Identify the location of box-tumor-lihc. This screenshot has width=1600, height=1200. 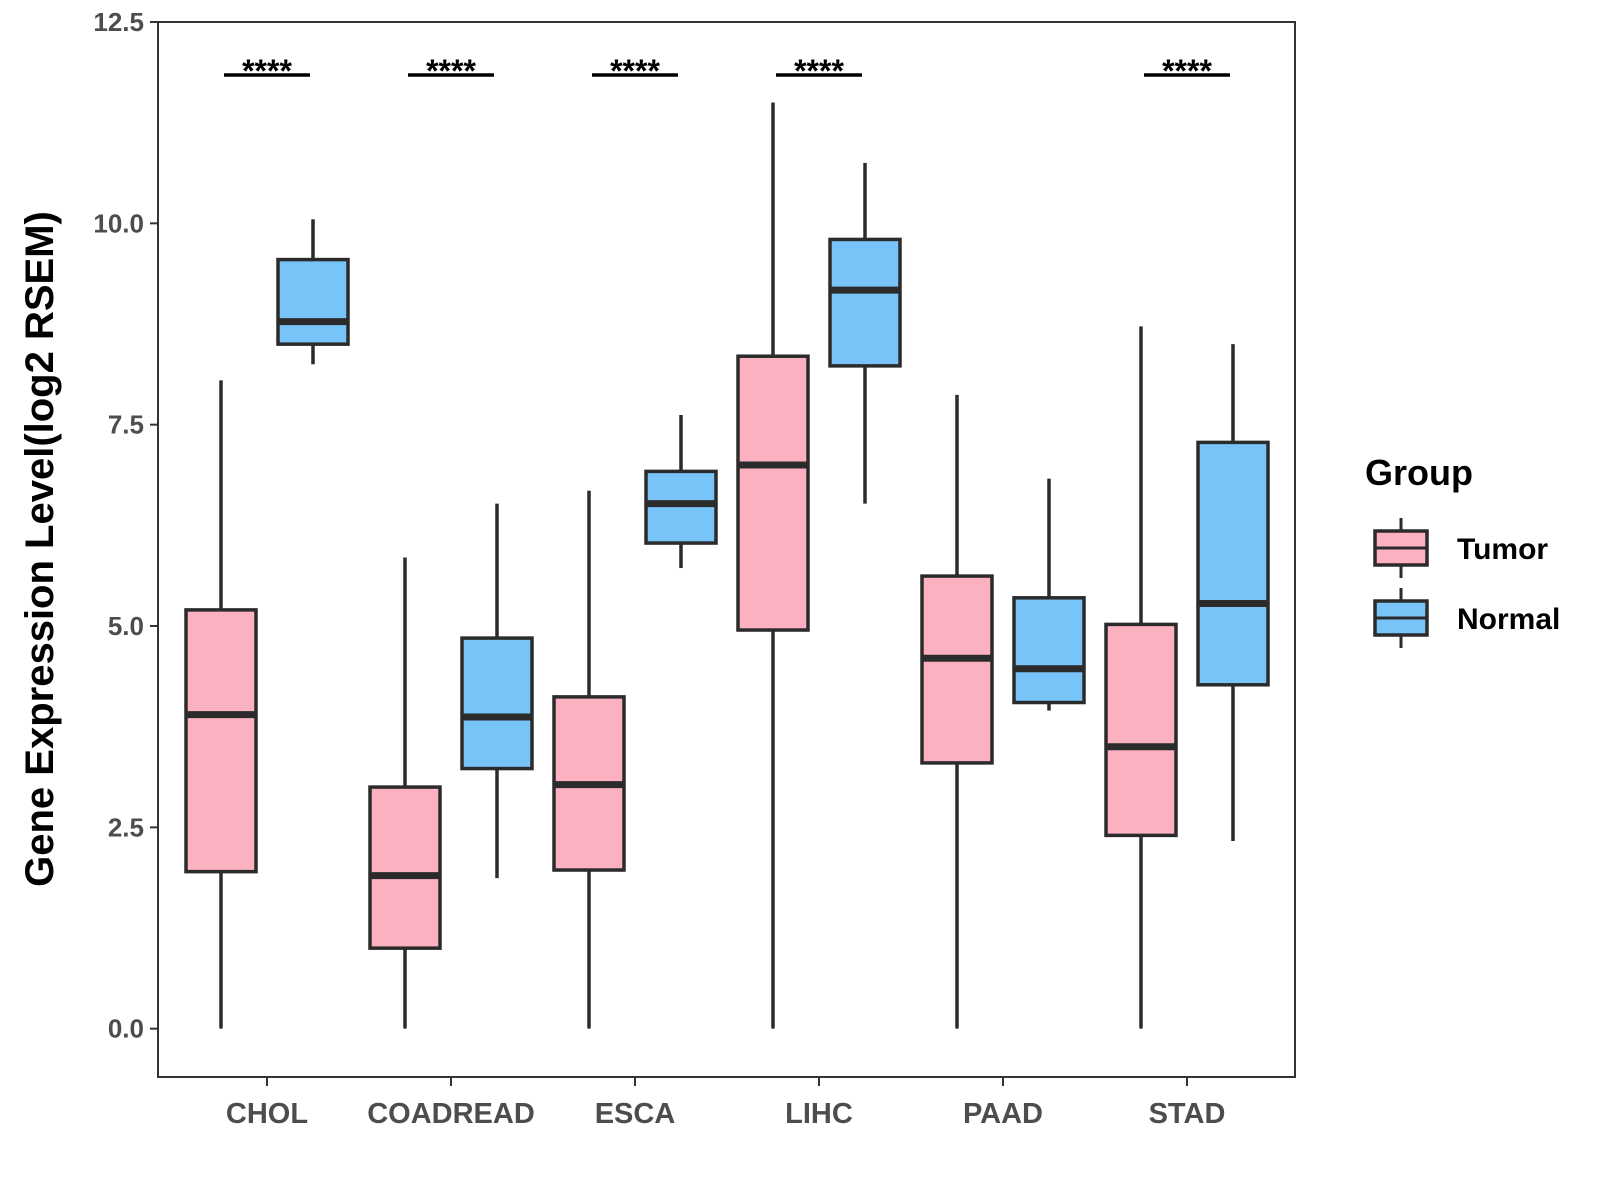
(773, 565).